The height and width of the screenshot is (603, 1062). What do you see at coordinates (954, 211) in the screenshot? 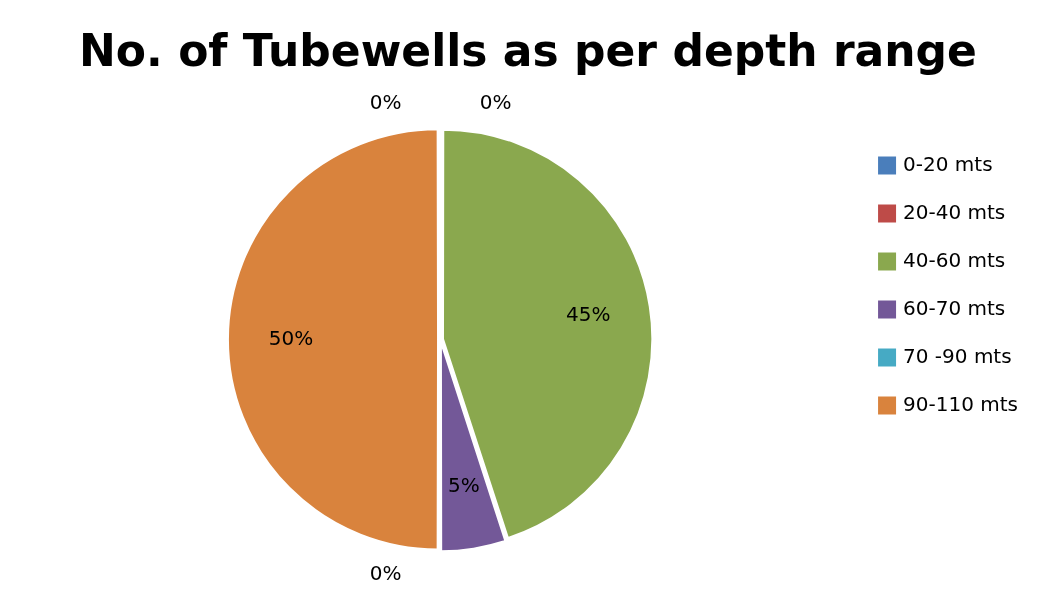
I see `legend-label: 20-40 mts` at bounding box center [954, 211].